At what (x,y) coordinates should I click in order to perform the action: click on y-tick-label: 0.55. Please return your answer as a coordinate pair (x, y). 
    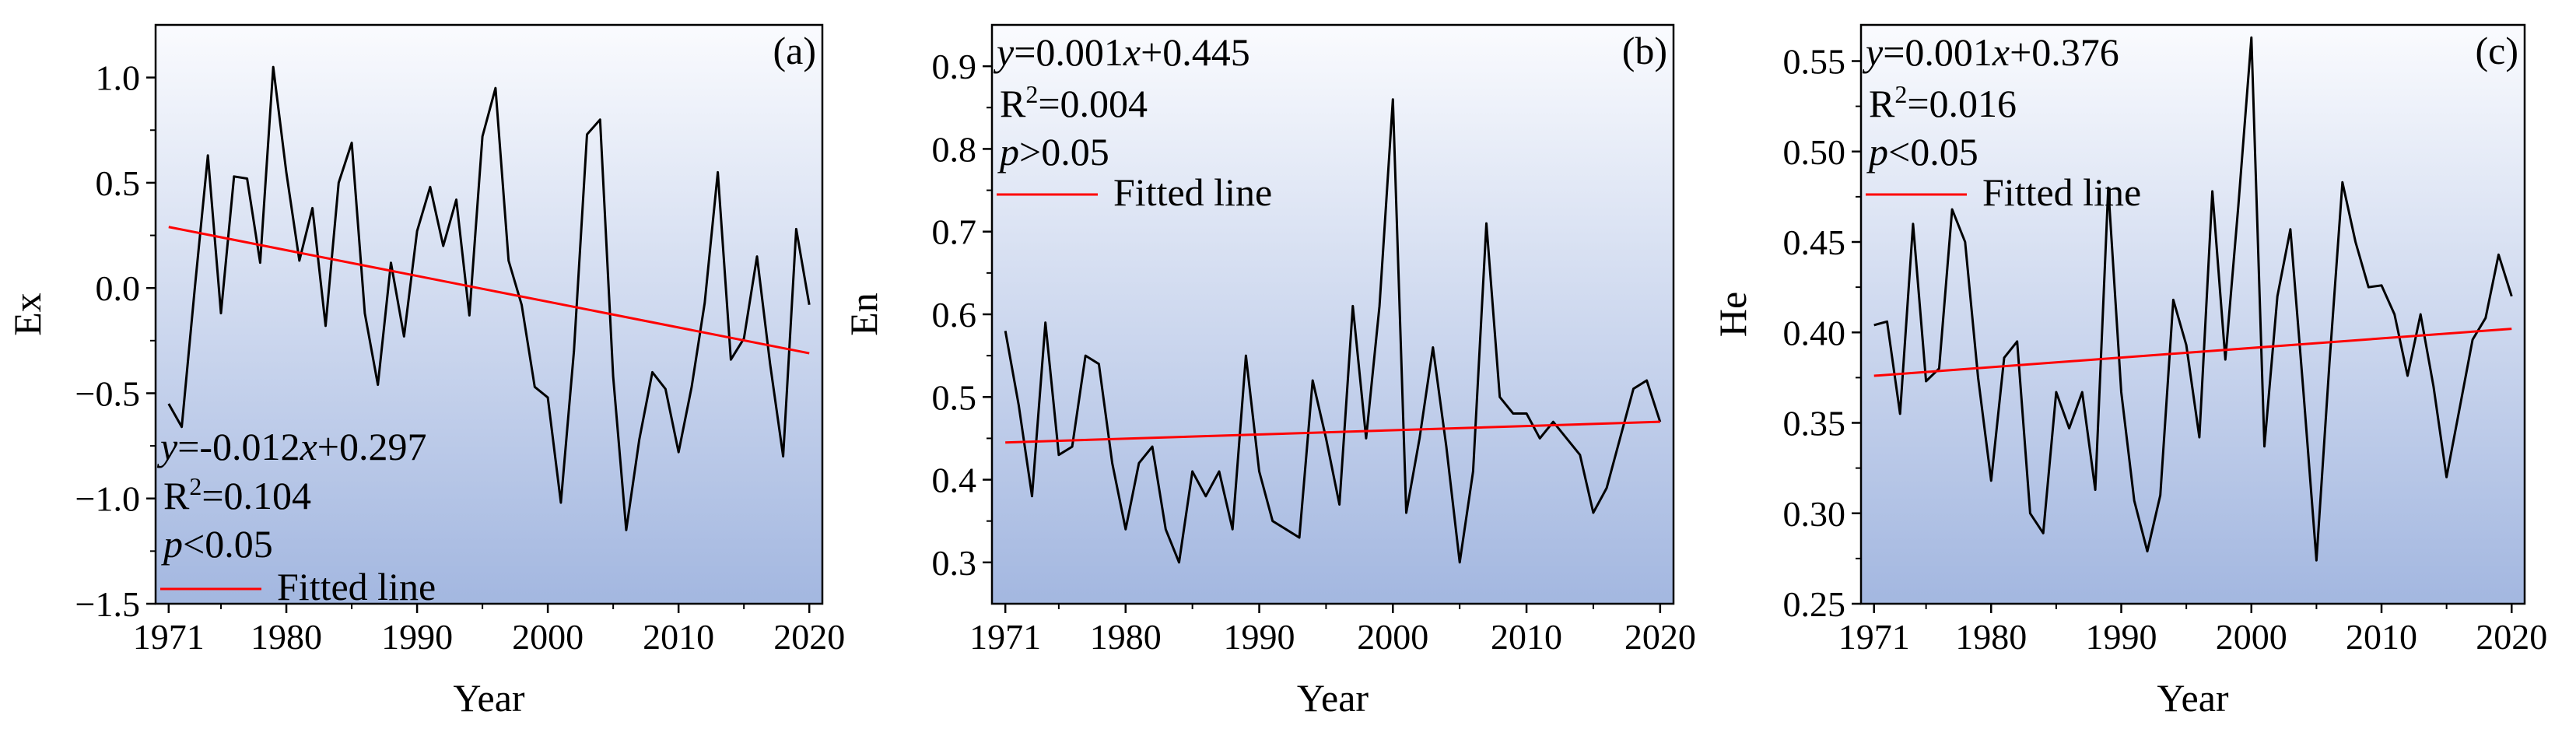
    Looking at the image, I should click on (1814, 62).